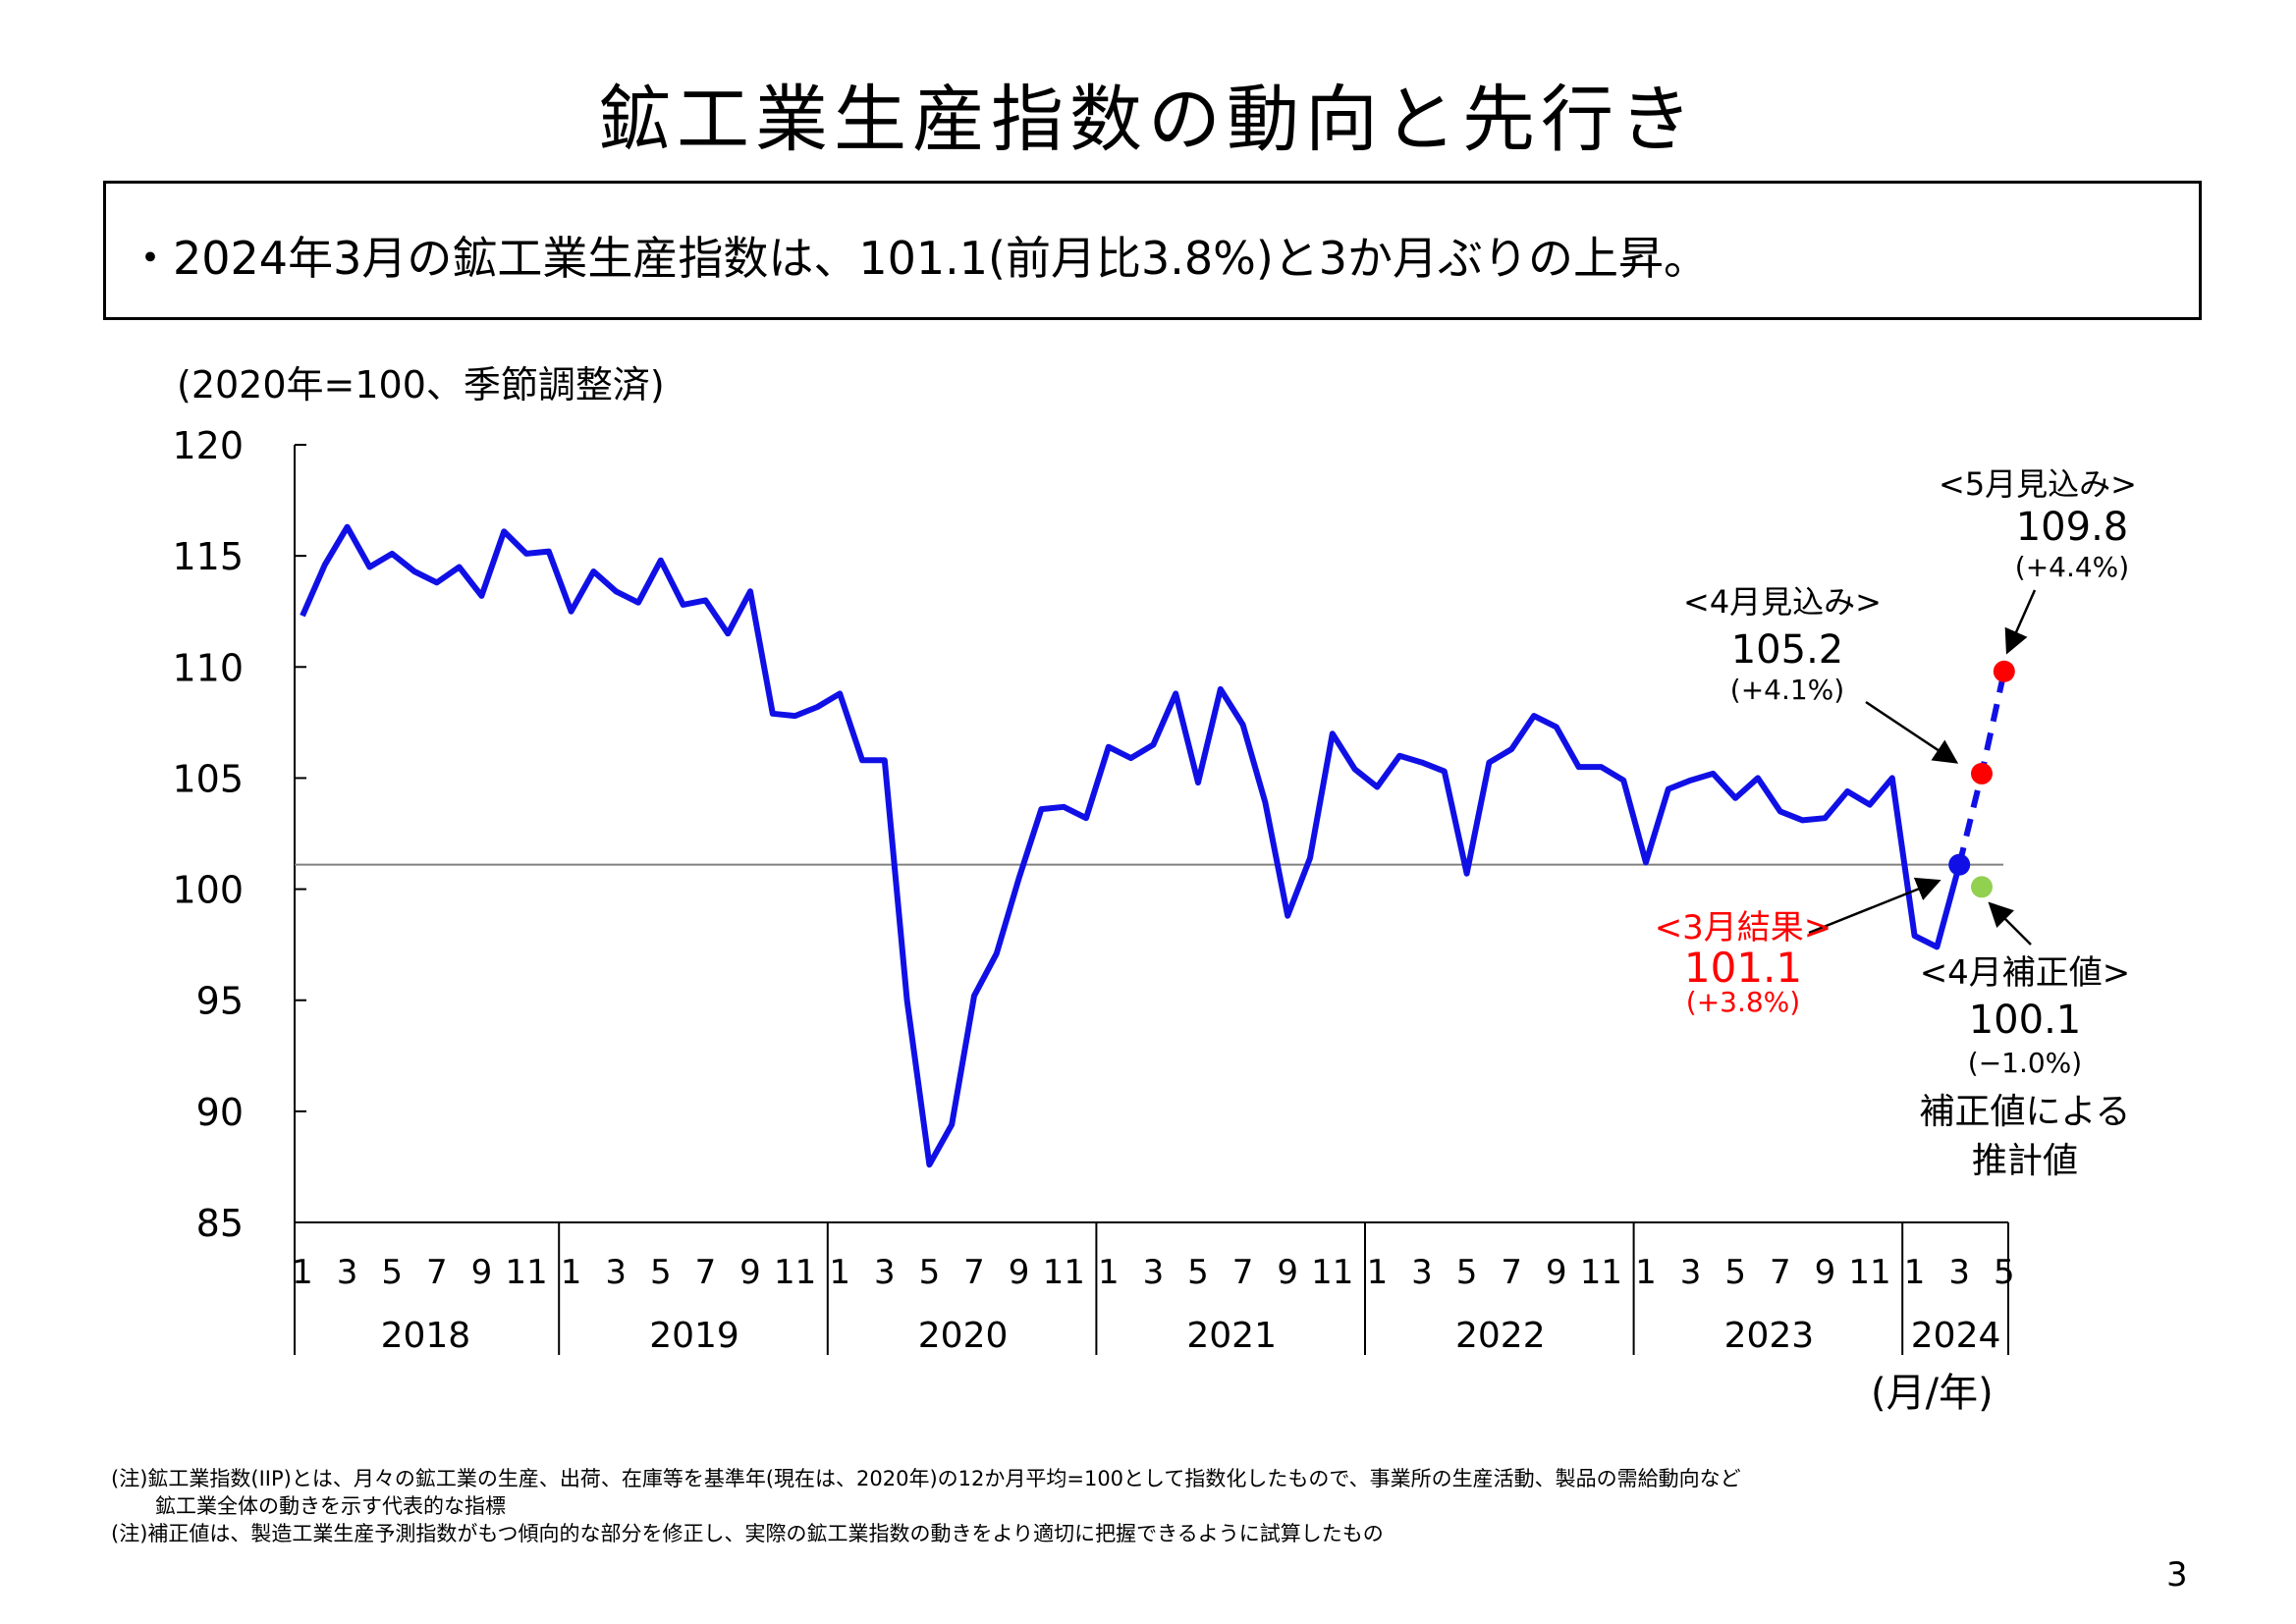 This screenshot has height=1624, width=2296. What do you see at coordinates (1782, 602) in the screenshot?
I see `annotation-april-header: <4月見込み>` at bounding box center [1782, 602].